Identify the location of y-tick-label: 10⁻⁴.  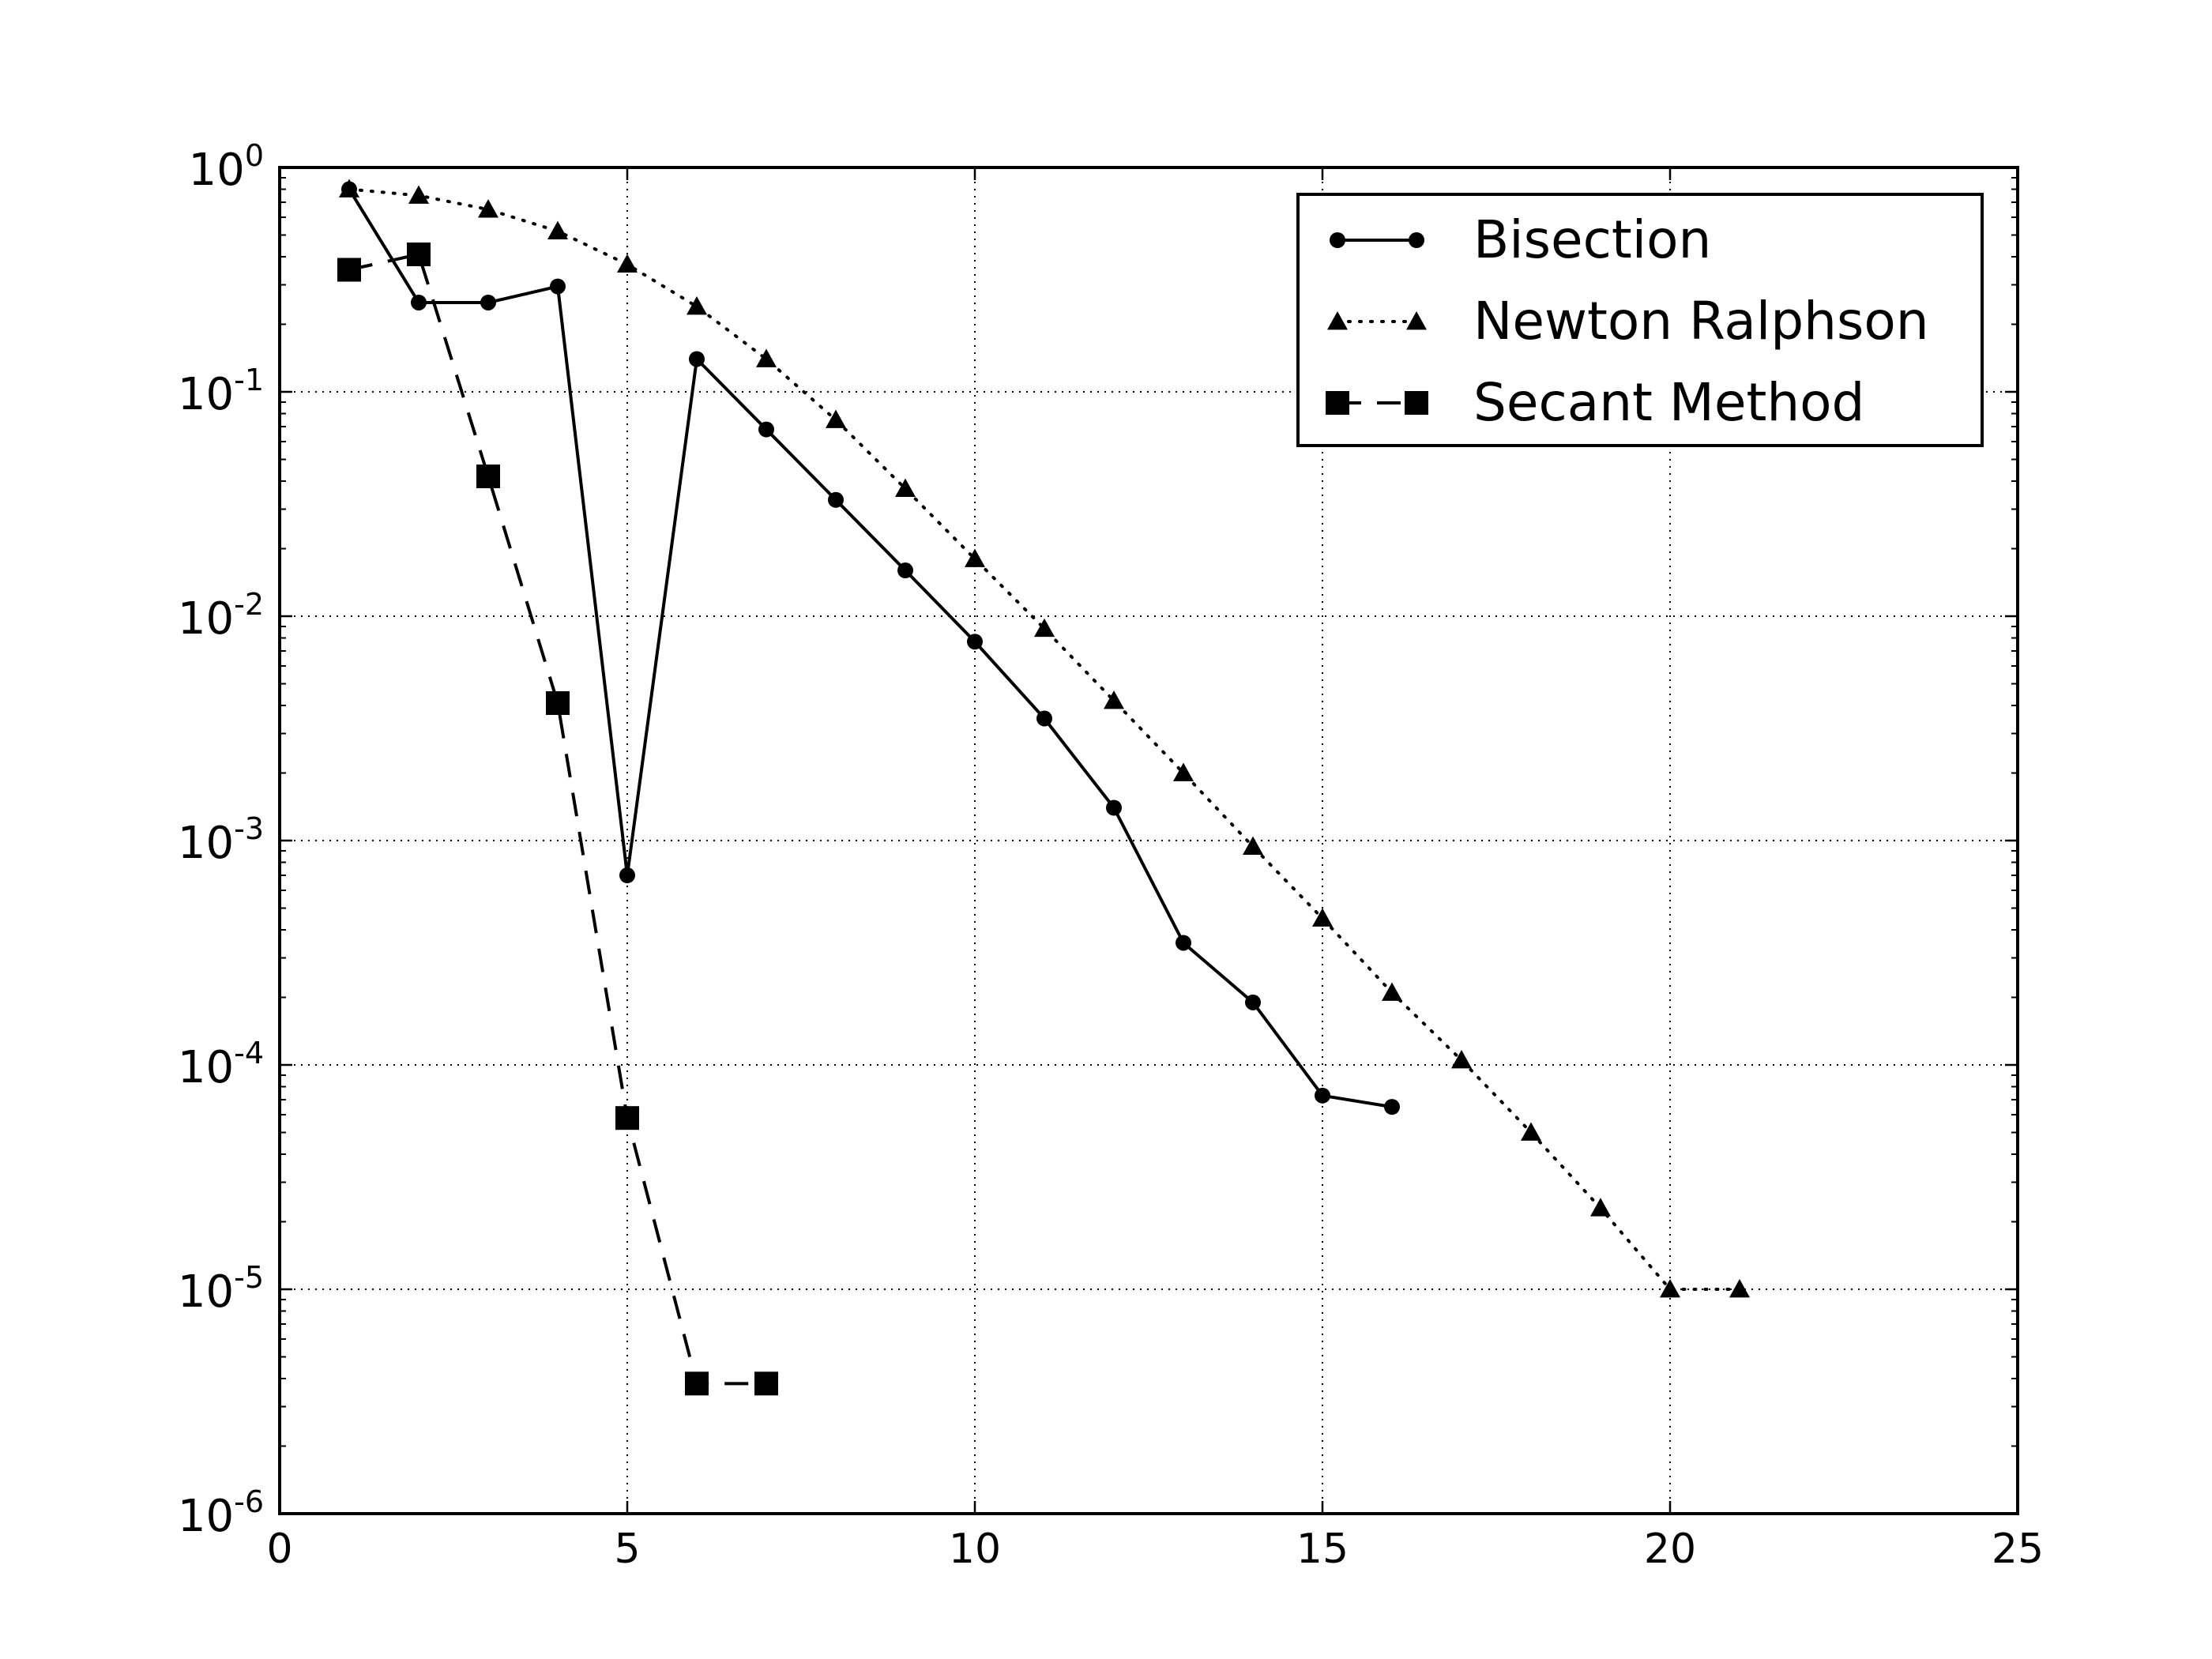
(221, 1064).